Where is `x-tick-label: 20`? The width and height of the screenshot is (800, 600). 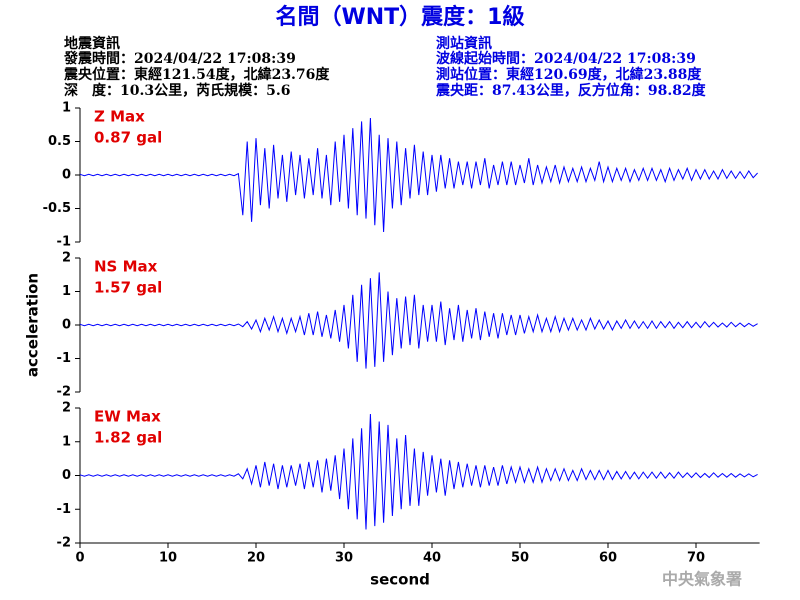
x-tick-label: 20 is located at coordinates (256, 558).